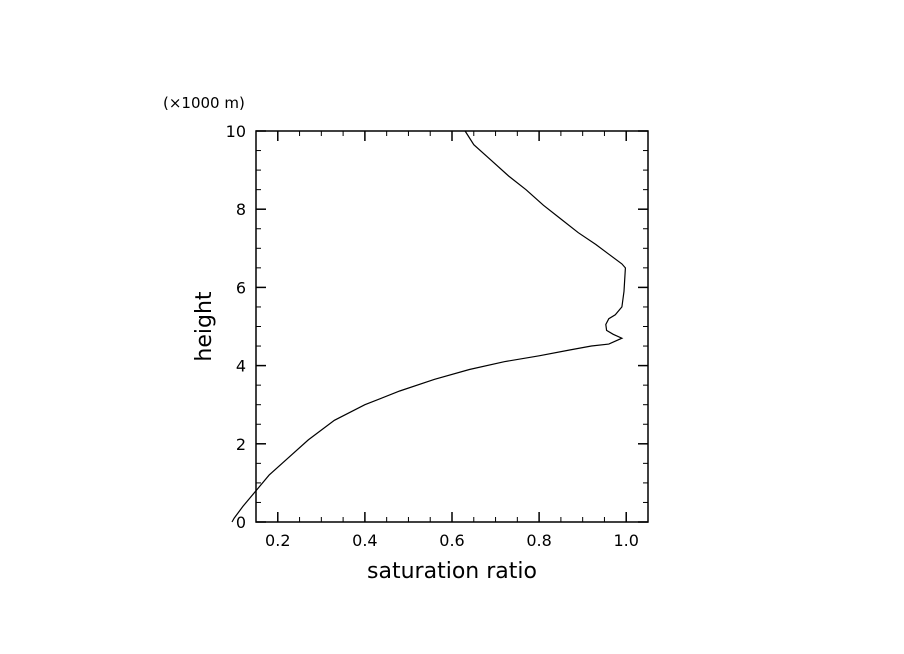 This screenshot has height=654, width=904. I want to click on x-tick-label: 0.2, so click(277, 540).